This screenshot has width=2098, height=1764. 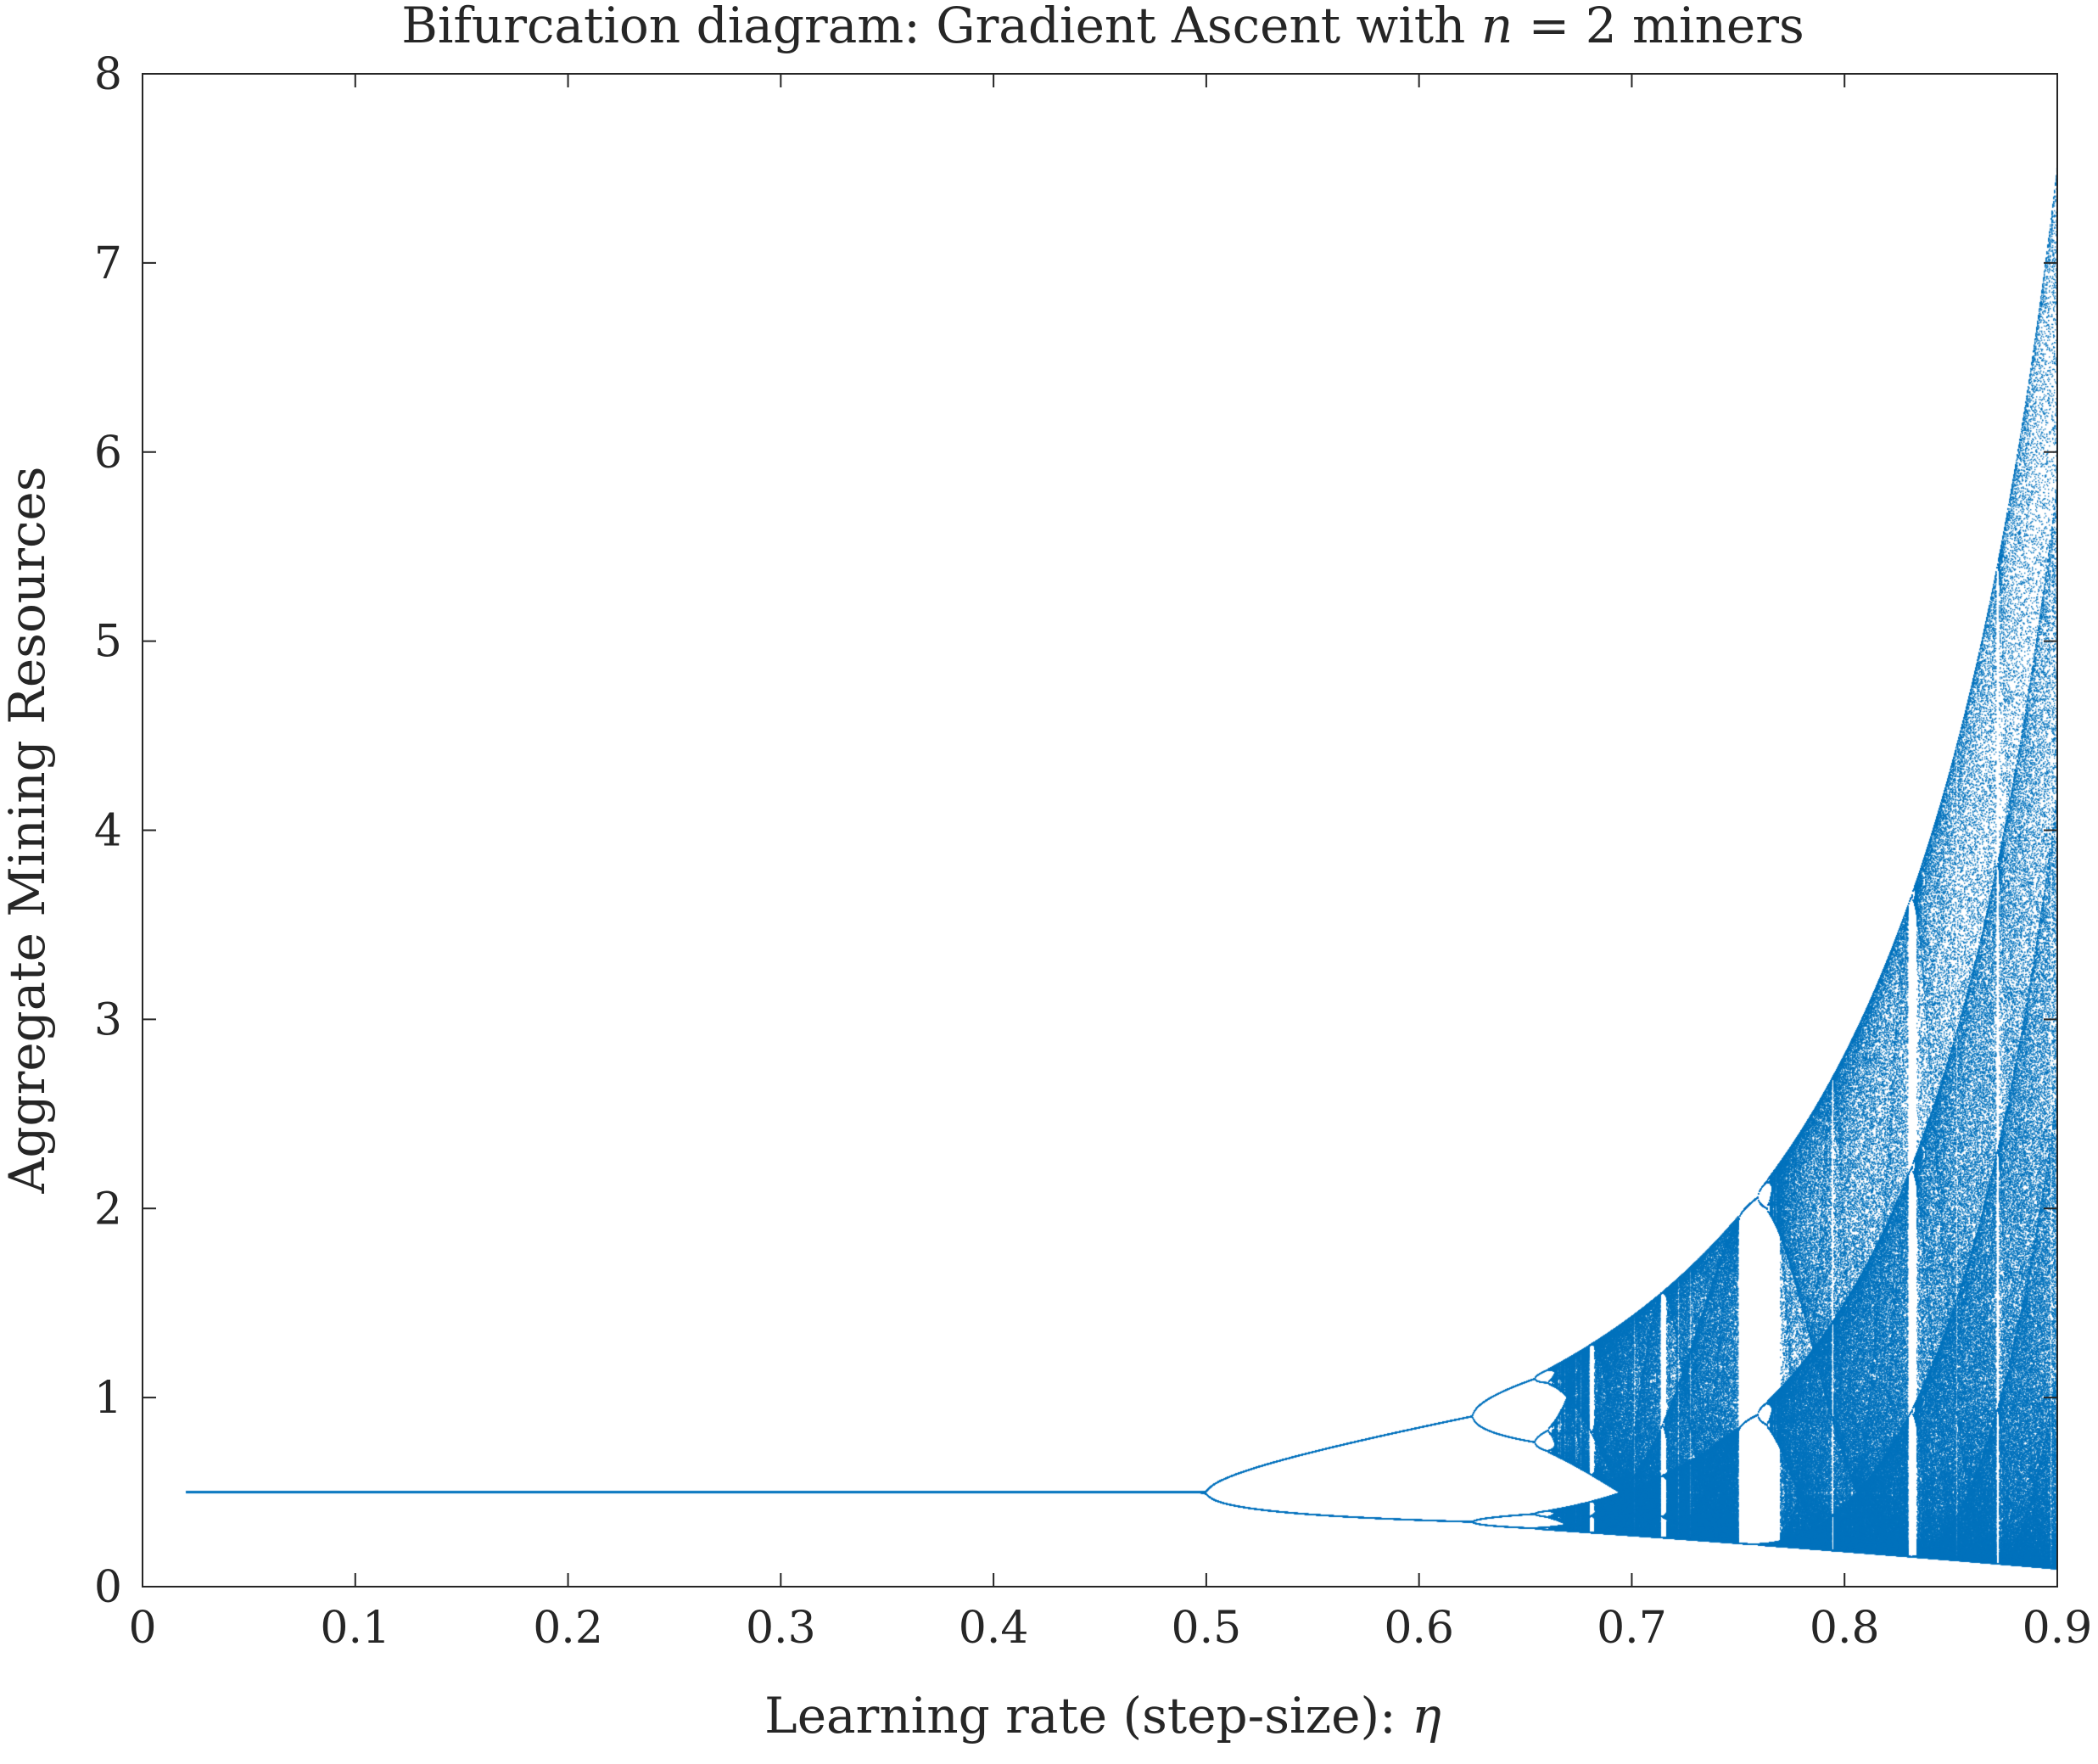 I want to click on x-tick-label: 0.4, so click(x=994, y=1629).